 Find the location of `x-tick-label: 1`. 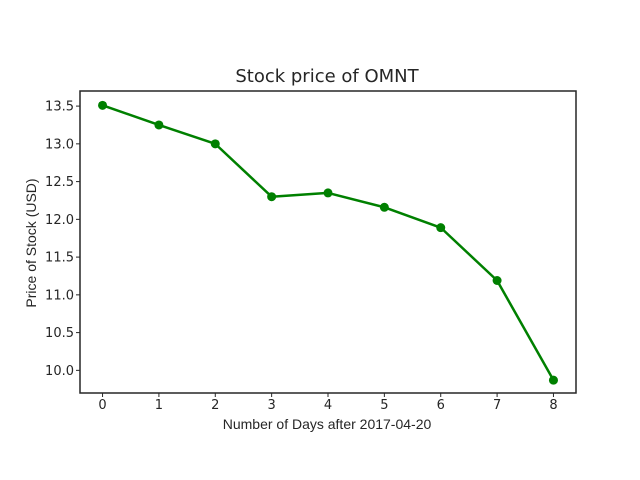

x-tick-label: 1 is located at coordinates (159, 405).